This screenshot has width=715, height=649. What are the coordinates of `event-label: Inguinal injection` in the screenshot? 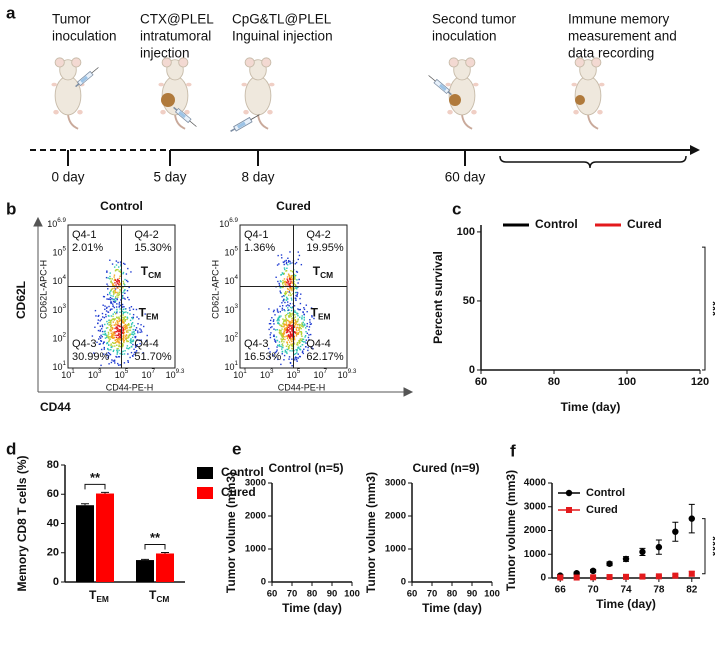 It's located at (282, 36).